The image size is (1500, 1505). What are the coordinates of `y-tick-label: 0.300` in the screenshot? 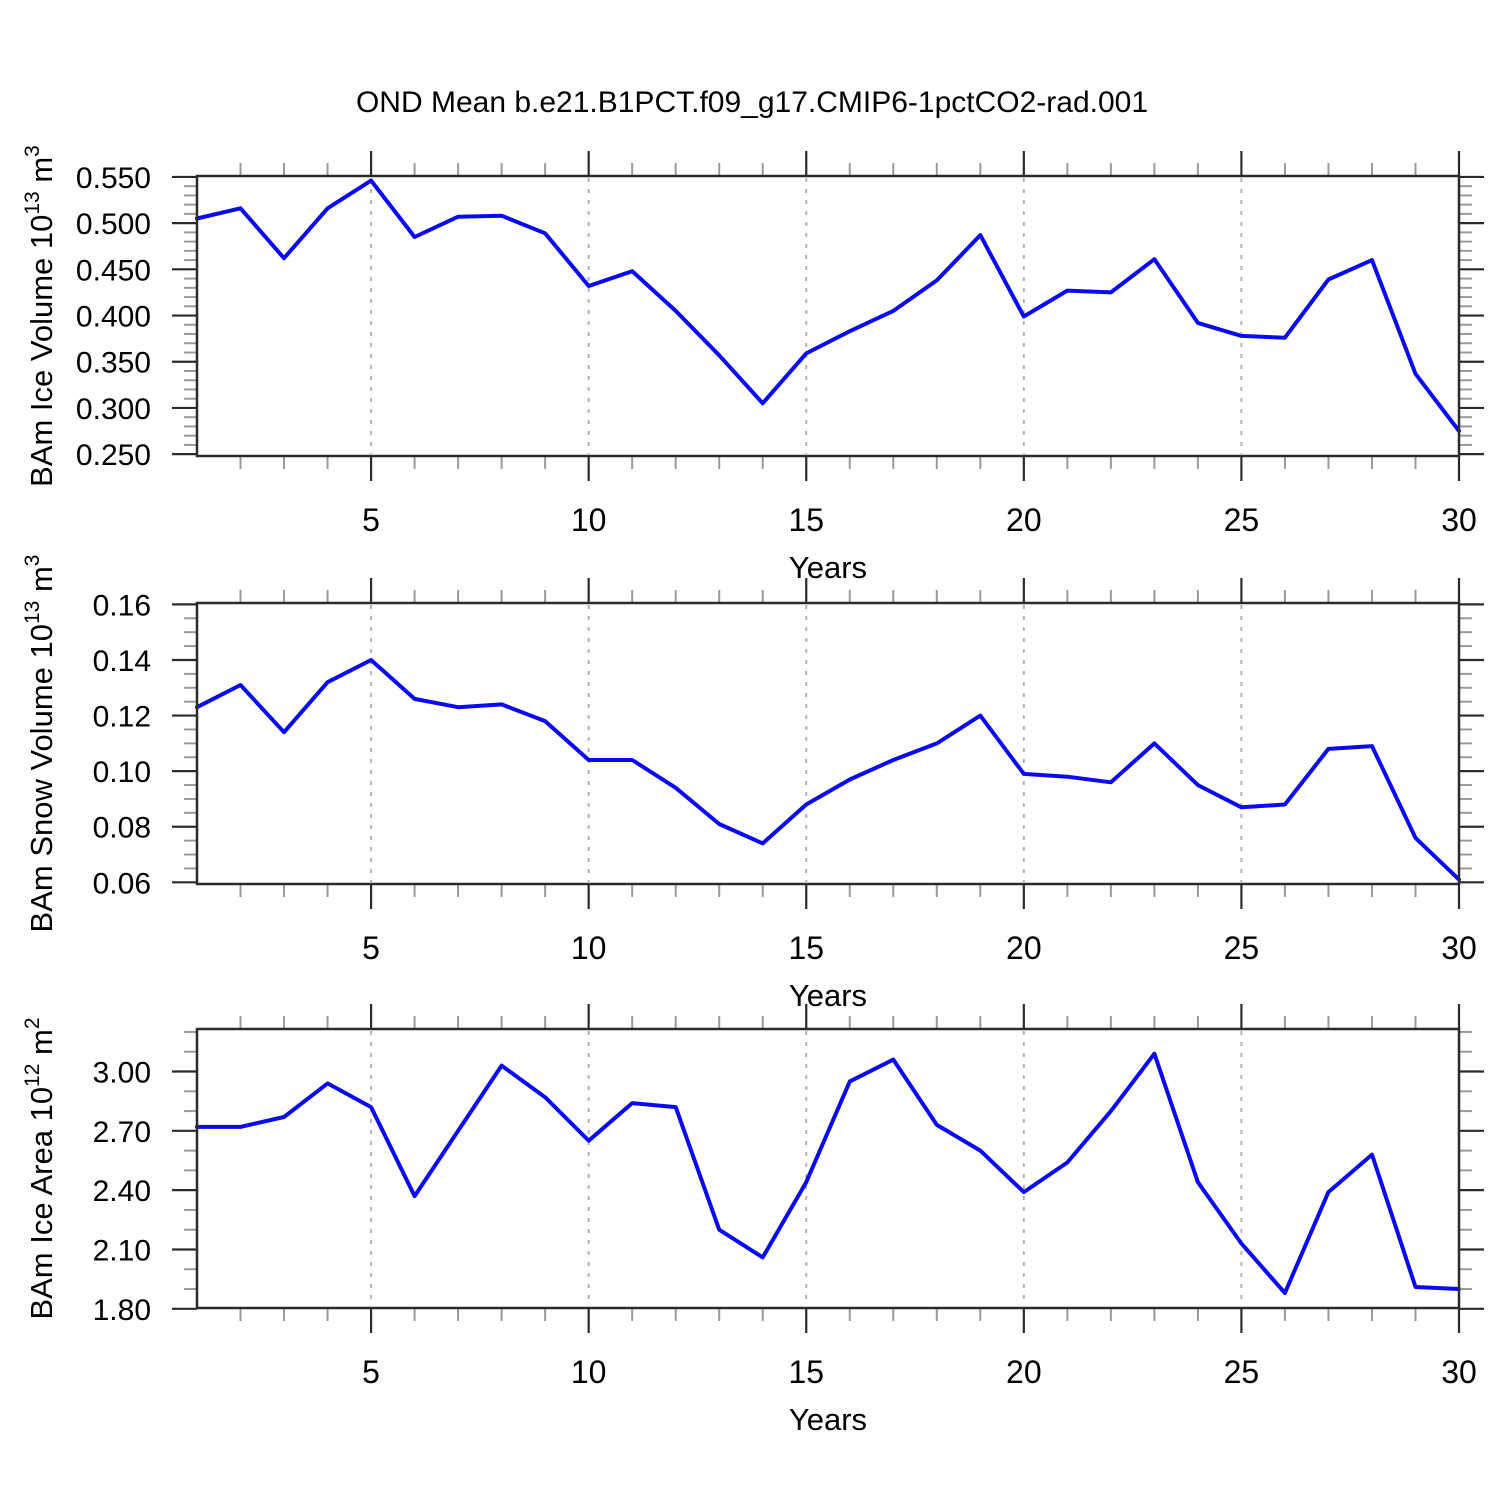 It's located at (113, 409).